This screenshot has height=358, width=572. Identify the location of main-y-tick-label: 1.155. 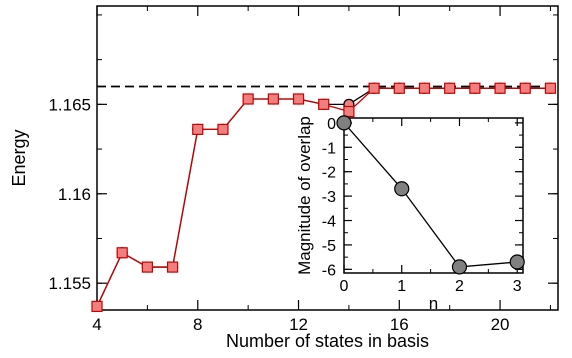
(69, 283).